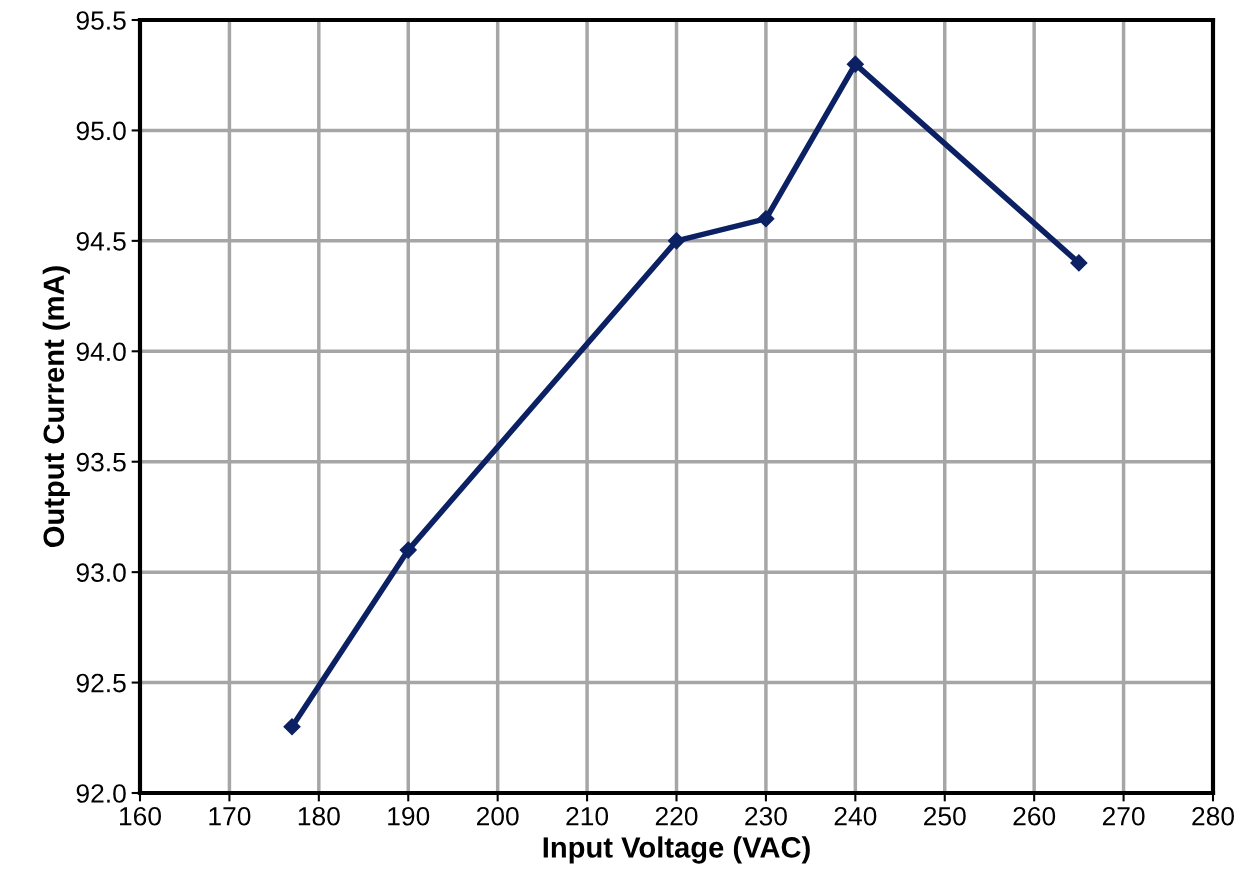 The image size is (1249, 888). I want to click on x-tick-label: 250, so click(945, 816).